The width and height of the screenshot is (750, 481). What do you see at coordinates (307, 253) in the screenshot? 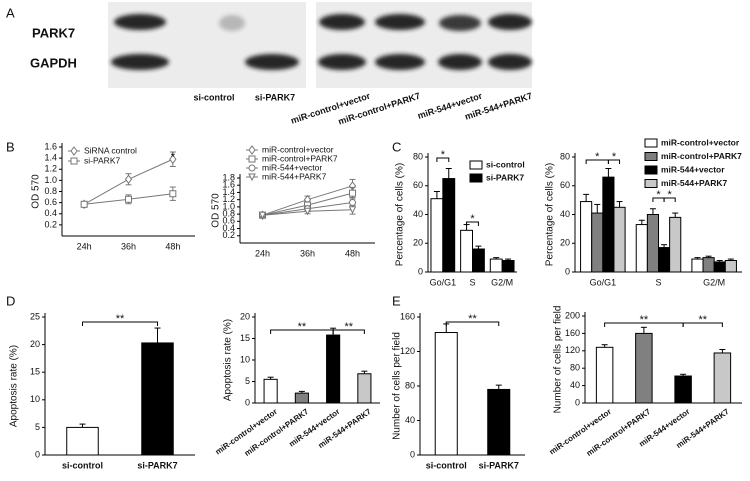
I see `x-tick-label: 36h` at bounding box center [307, 253].